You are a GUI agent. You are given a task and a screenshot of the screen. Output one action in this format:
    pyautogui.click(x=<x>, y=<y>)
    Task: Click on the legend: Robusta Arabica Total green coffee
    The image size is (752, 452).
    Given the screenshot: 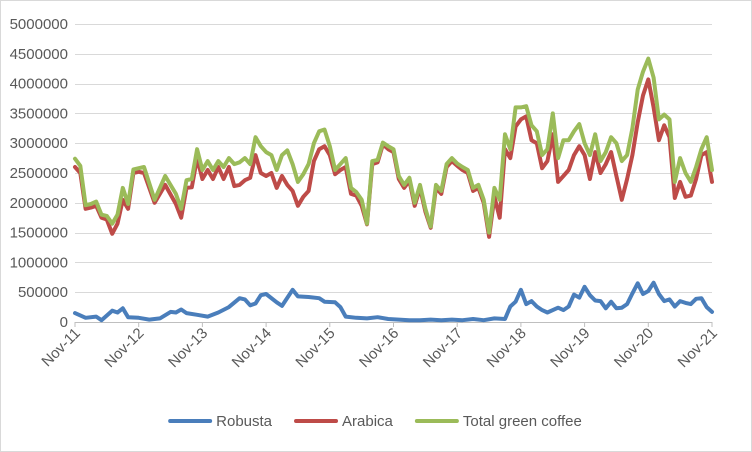 What is the action you would take?
    pyautogui.click(x=375, y=421)
    